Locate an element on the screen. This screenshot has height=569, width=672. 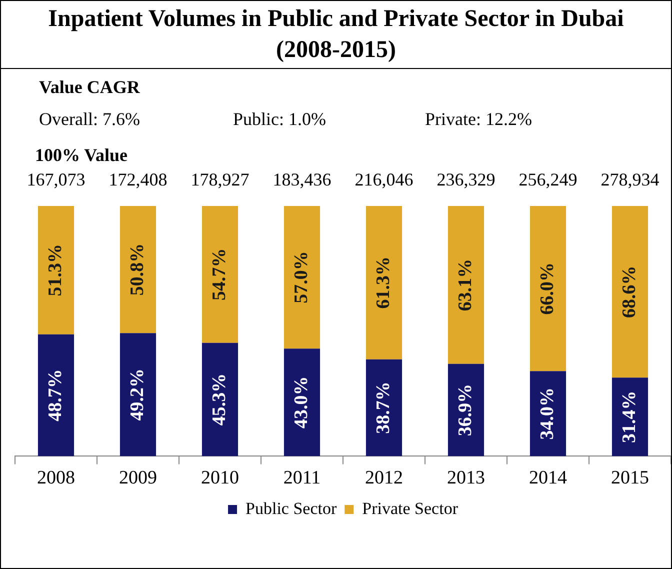
annotation: 172,408 is located at coordinates (138, 180).